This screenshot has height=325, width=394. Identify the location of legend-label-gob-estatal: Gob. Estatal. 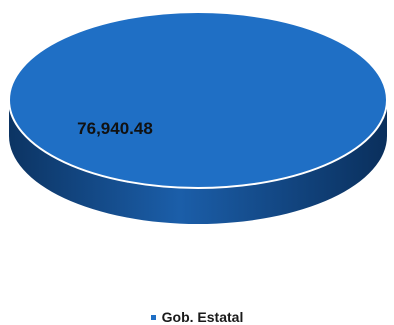
(202, 317).